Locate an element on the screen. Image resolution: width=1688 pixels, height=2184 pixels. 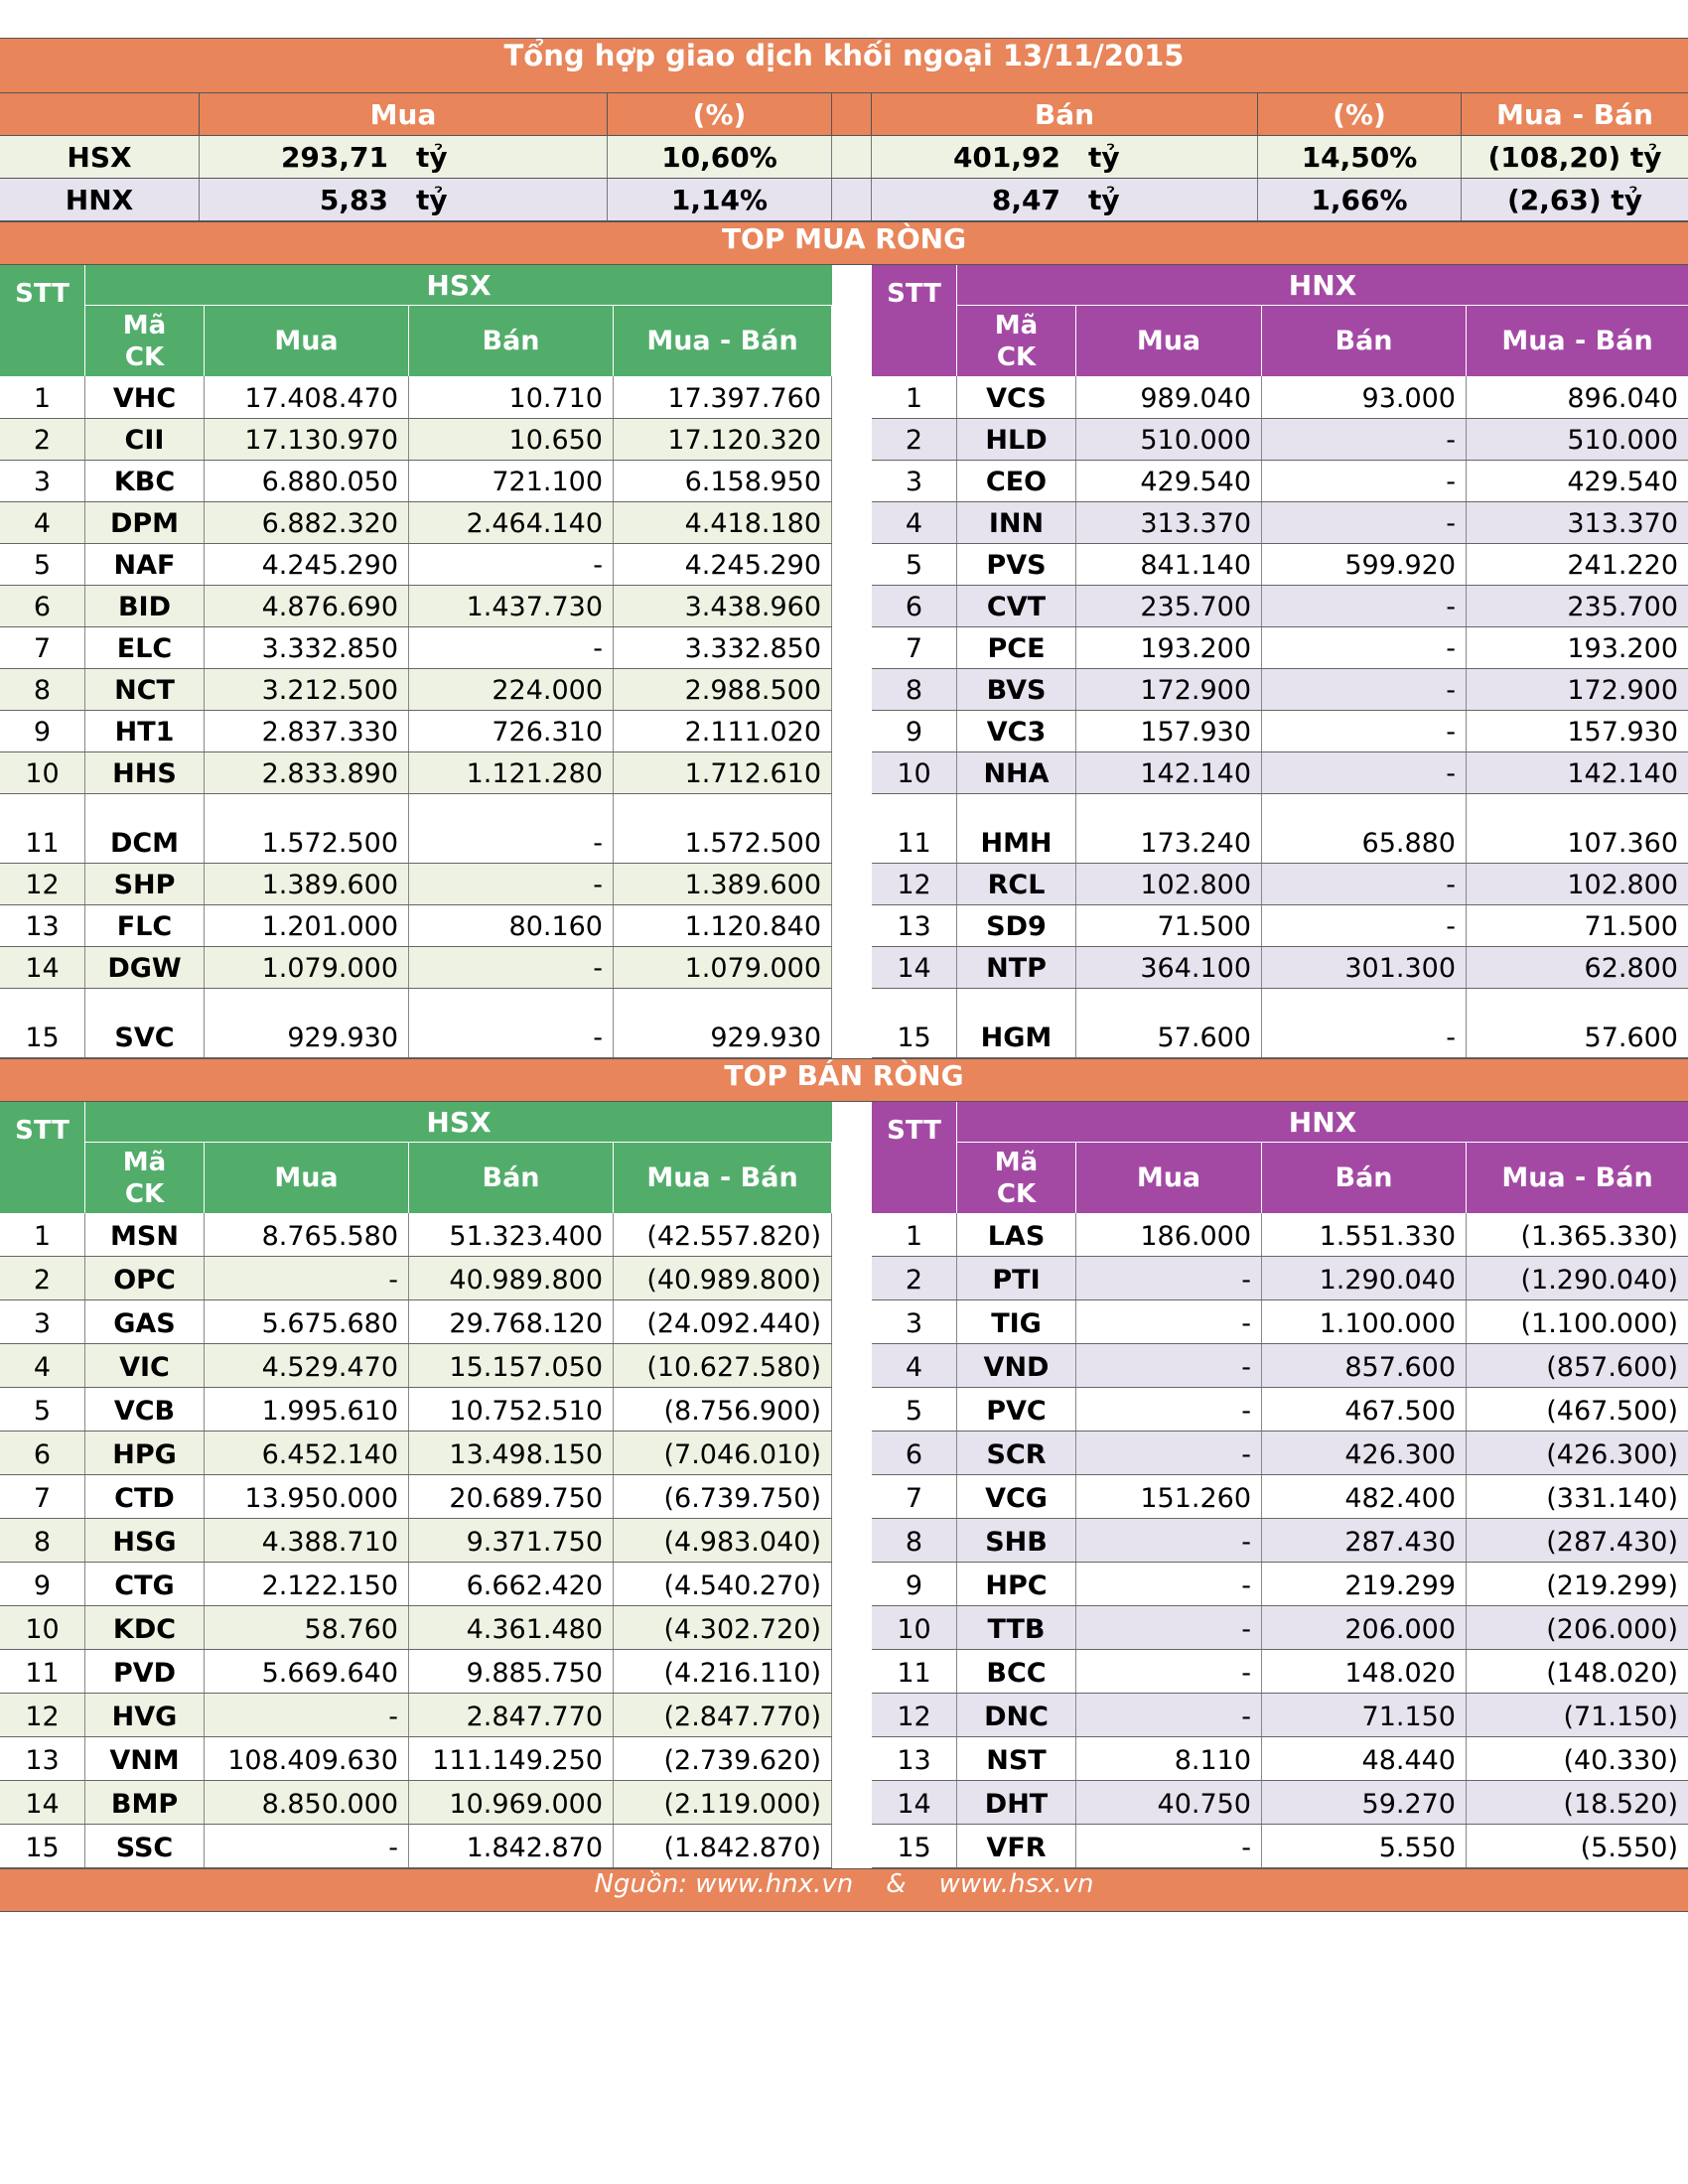
cell-net: 71.500 is located at coordinates (1631, 926).